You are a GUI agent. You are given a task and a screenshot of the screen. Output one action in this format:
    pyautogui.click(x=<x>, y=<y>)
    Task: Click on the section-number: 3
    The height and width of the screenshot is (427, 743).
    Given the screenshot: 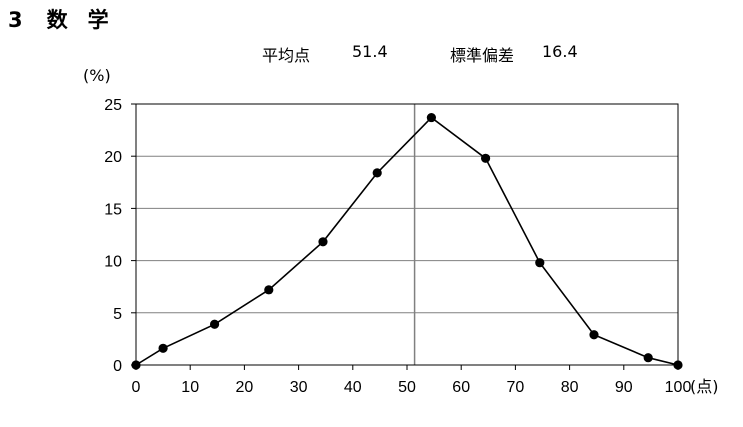 What is the action you would take?
    pyautogui.click(x=16, y=20)
    